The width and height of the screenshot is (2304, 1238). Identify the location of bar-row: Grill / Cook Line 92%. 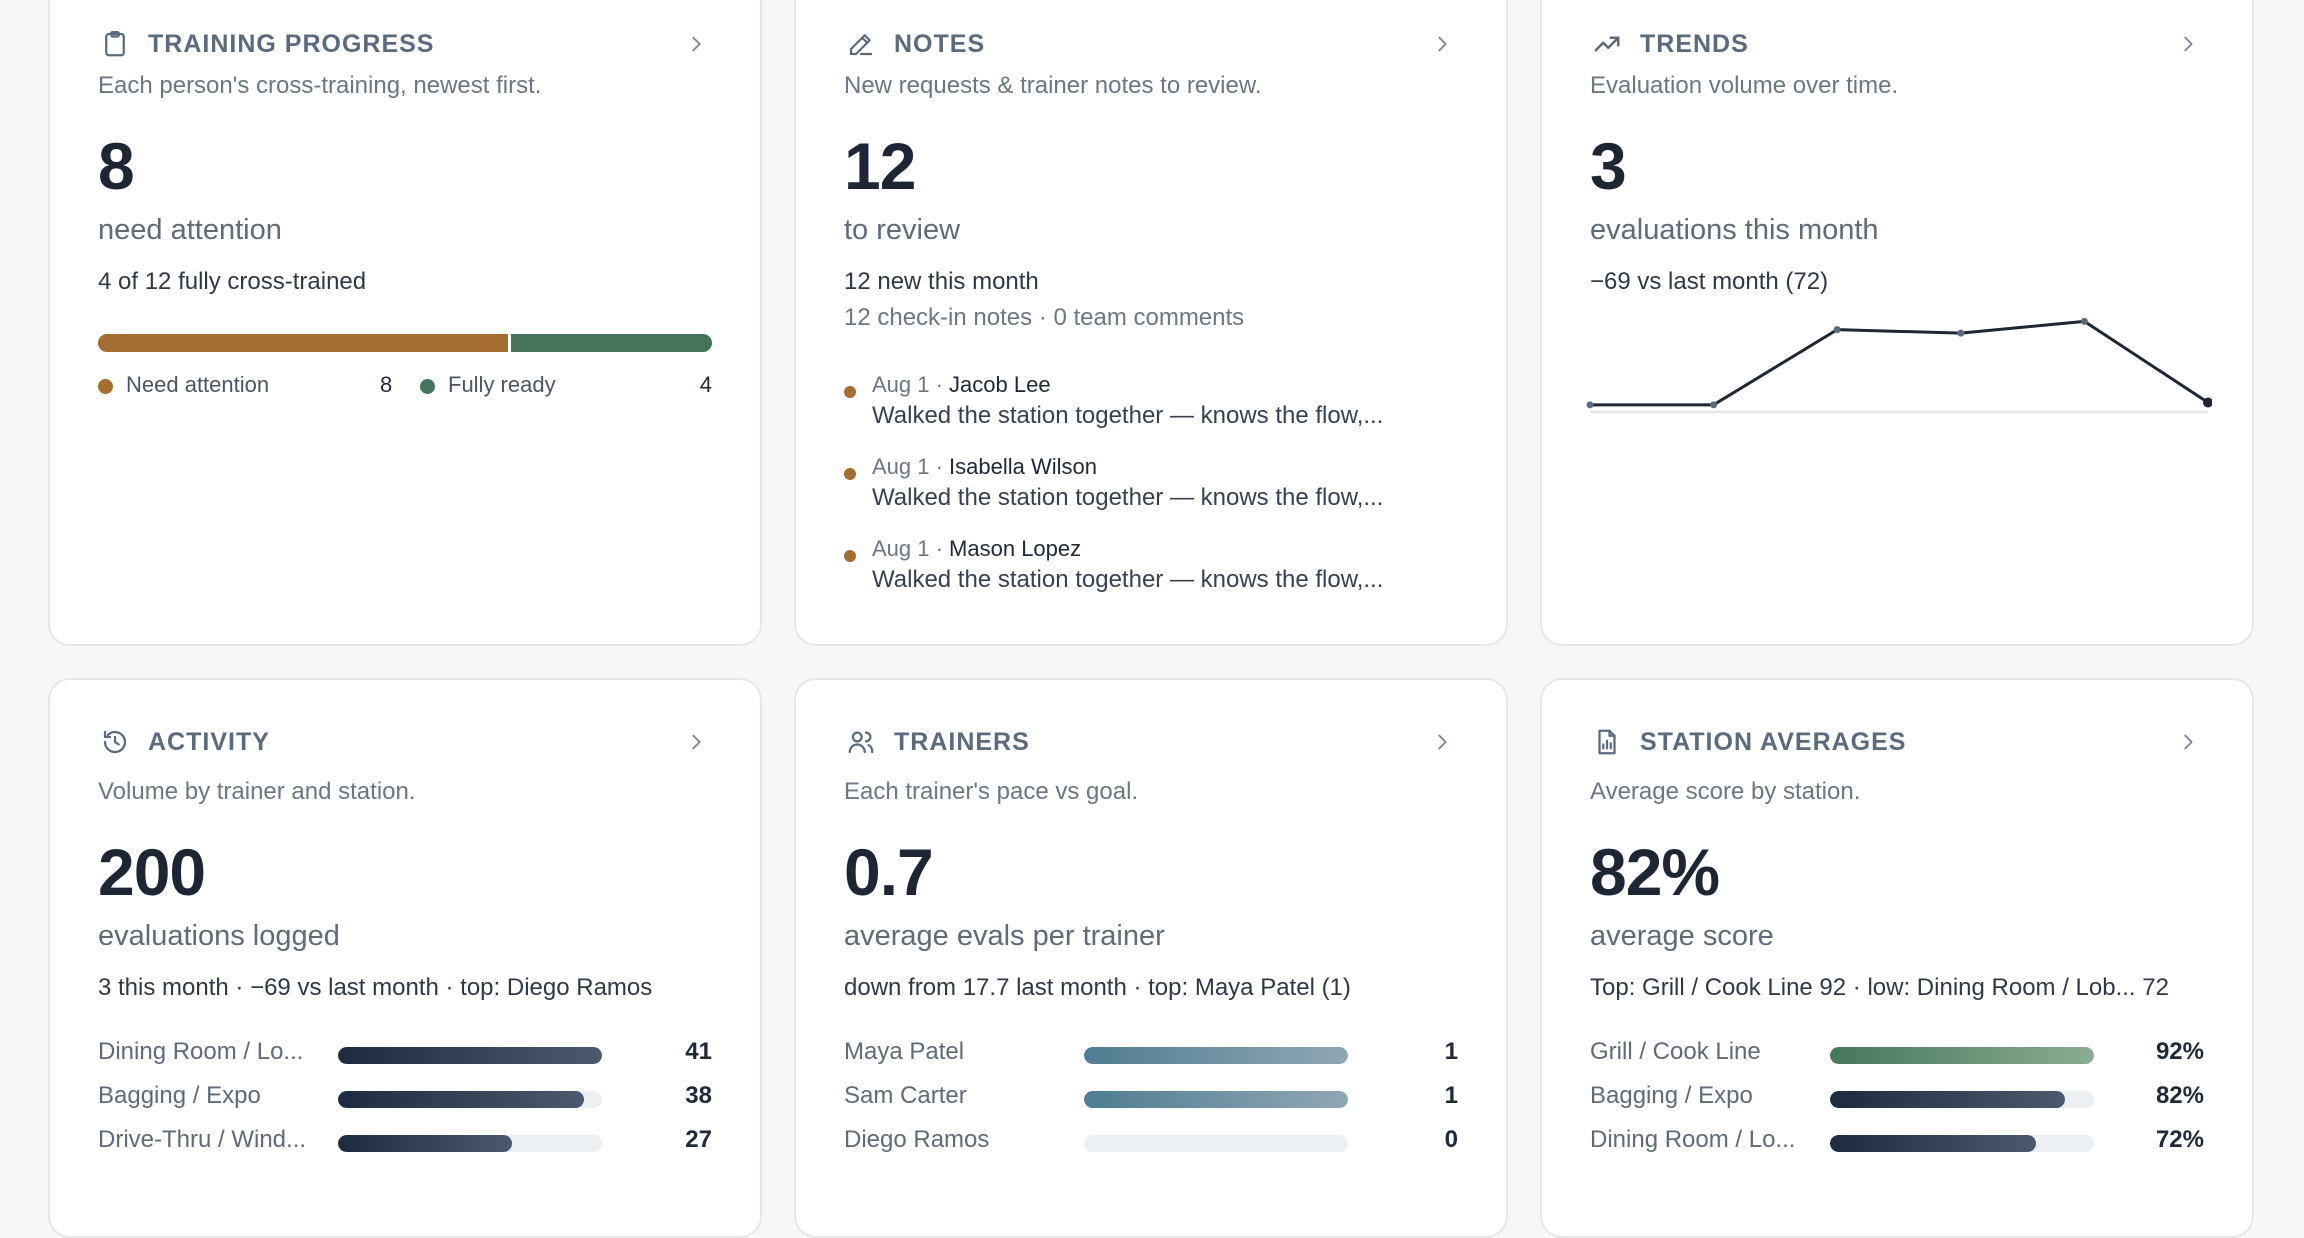
(1897, 1056).